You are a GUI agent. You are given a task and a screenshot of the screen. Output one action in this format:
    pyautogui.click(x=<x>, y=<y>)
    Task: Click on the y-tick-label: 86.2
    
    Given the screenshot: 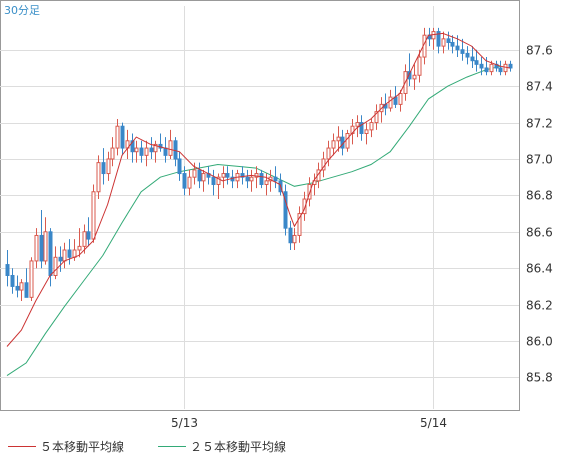 What is the action you would take?
    pyautogui.click(x=539, y=306)
    